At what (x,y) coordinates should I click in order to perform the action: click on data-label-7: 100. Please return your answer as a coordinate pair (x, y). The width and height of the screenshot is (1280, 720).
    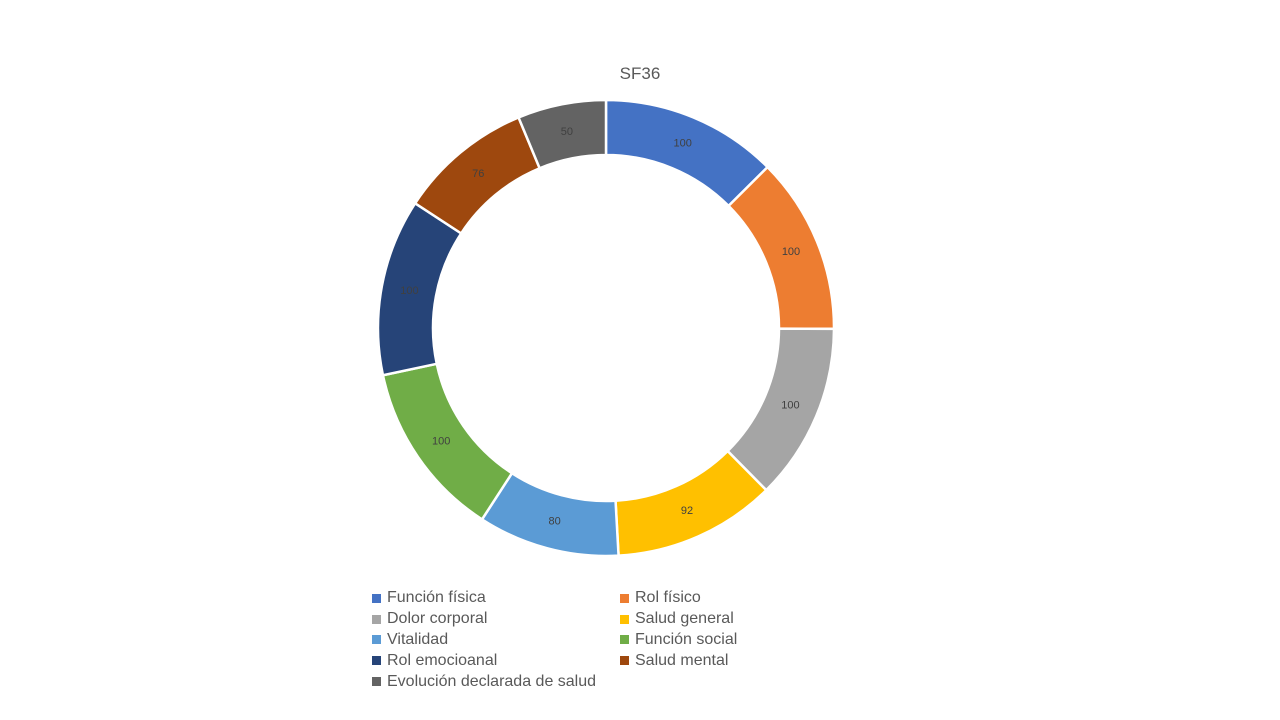
    Looking at the image, I should click on (409, 291).